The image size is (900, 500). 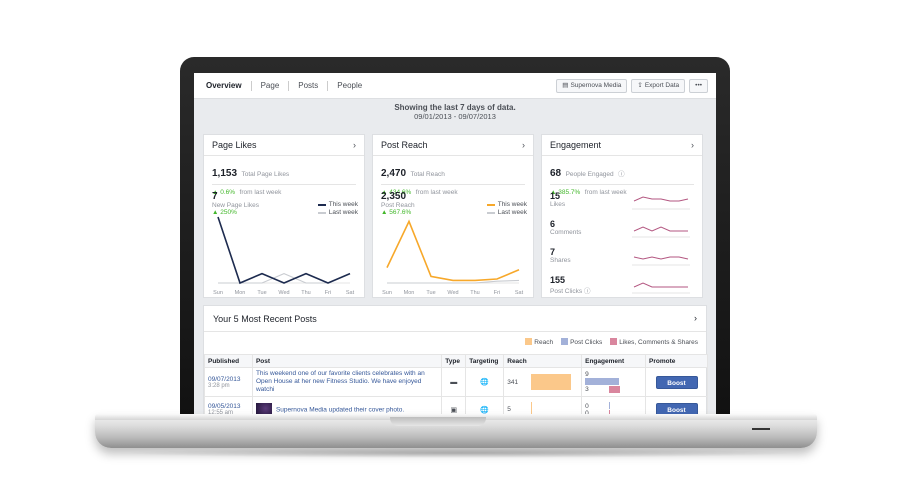 I want to click on page-likes-tick-thu: Thu, so click(x=305, y=293).